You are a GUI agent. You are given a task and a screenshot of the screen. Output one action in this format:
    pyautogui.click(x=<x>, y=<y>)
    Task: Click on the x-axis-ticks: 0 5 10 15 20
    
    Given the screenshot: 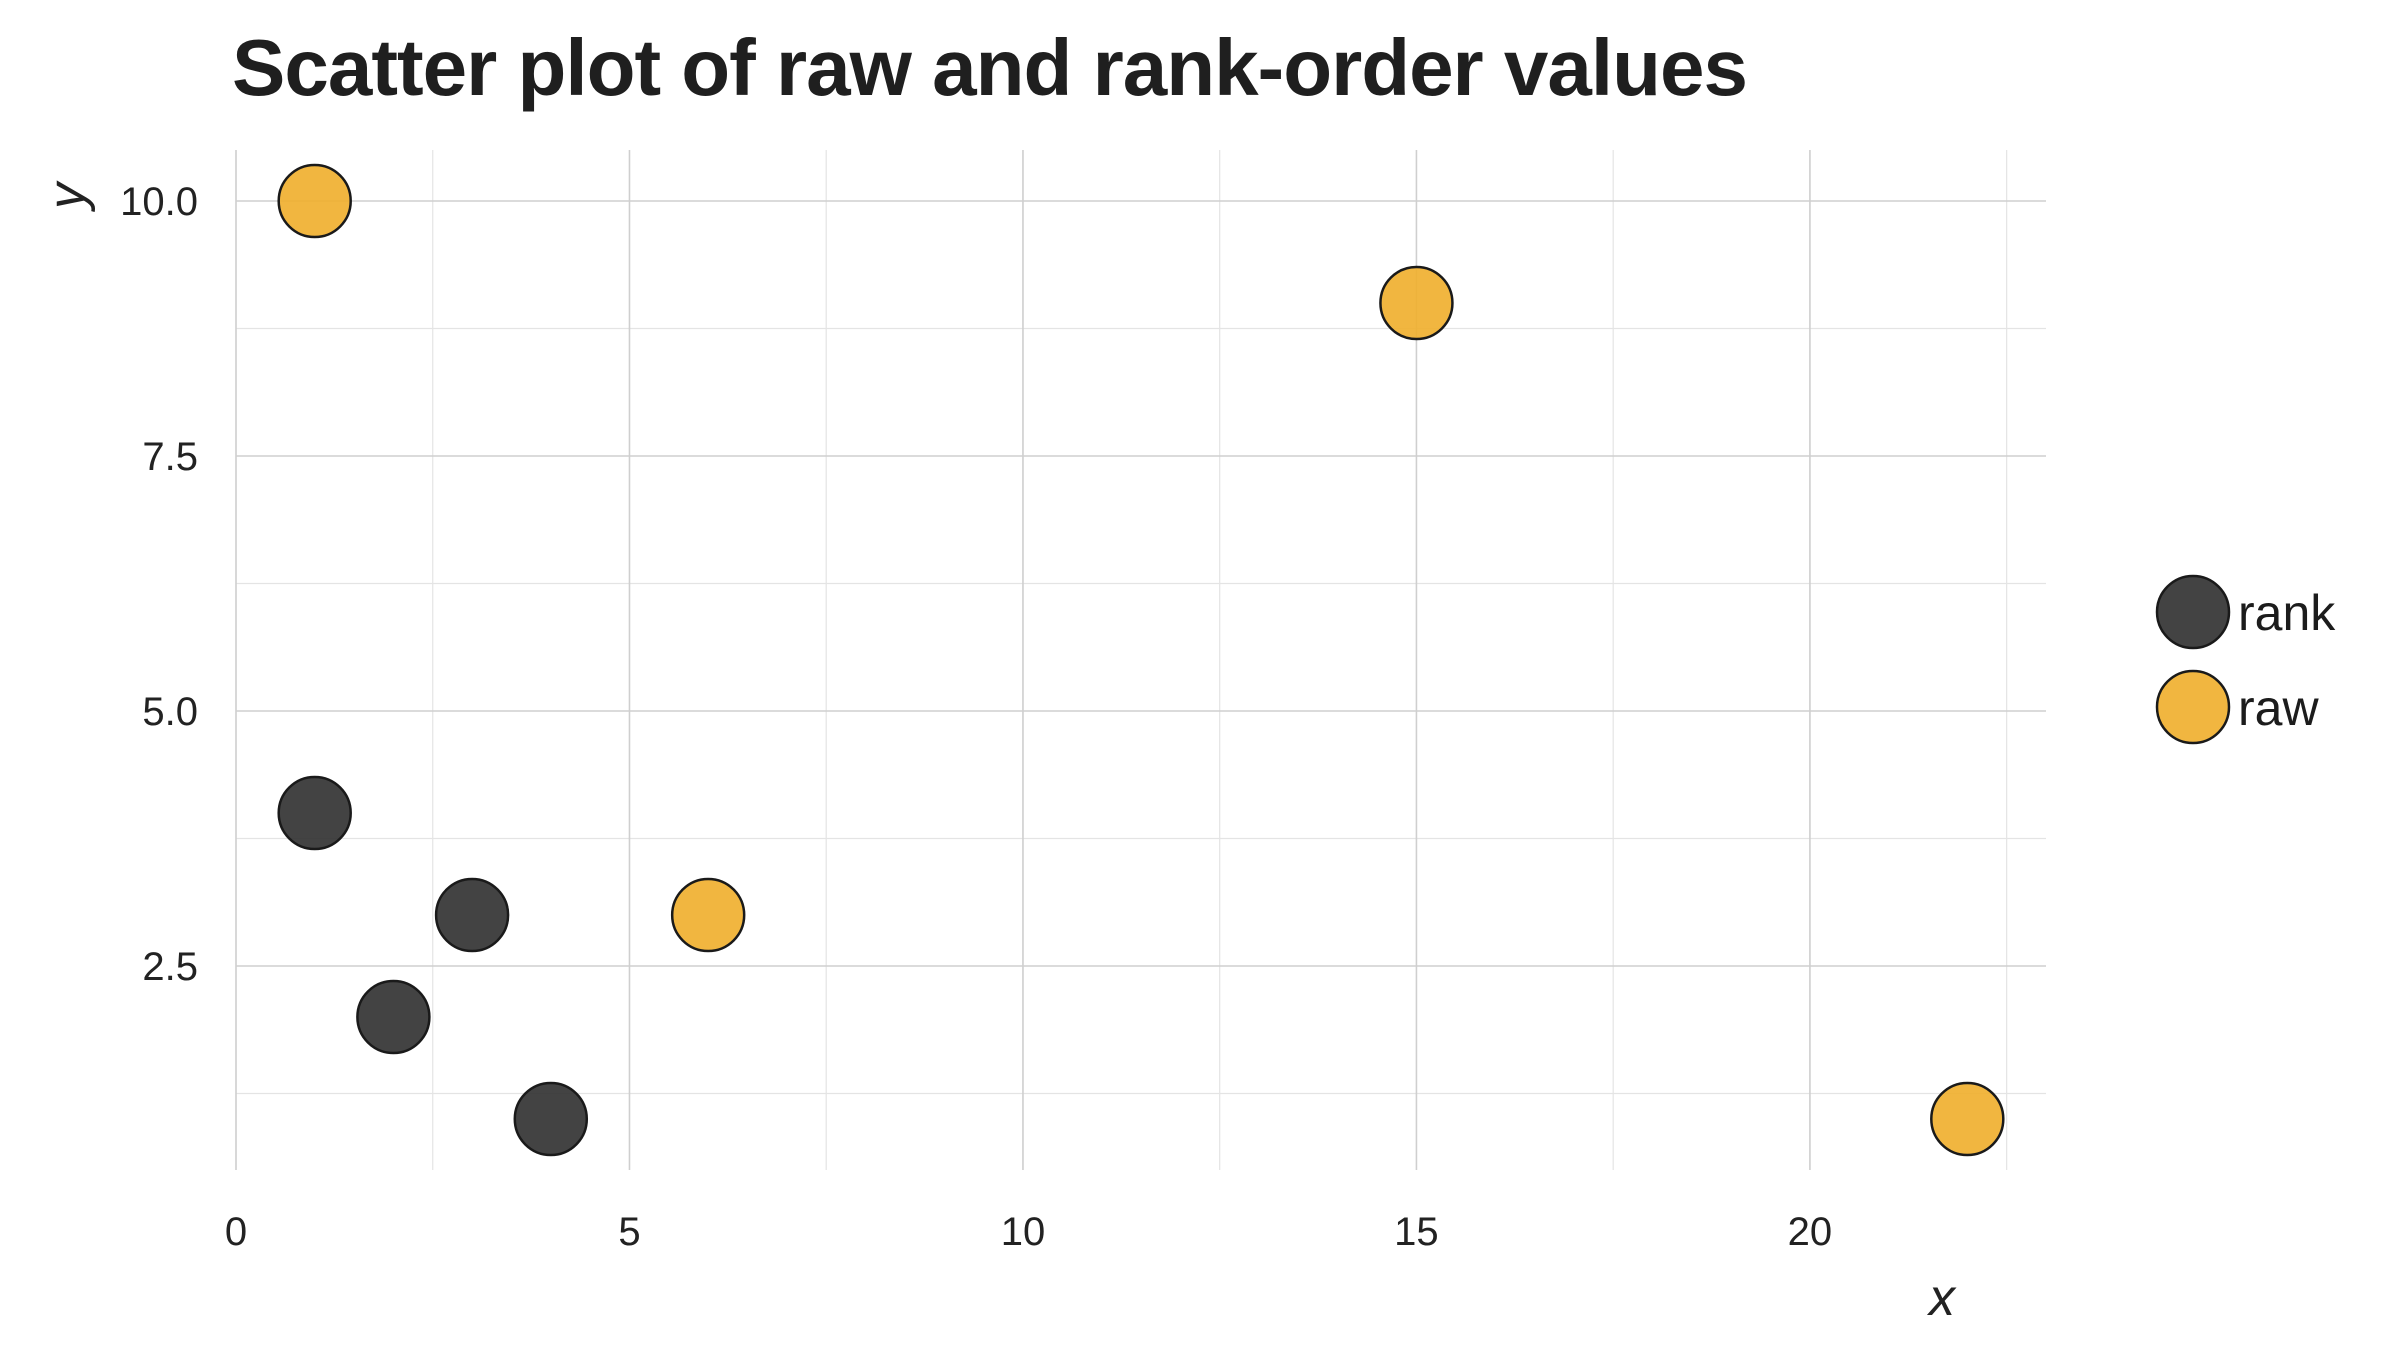 What is the action you would take?
    pyautogui.click(x=1028, y=1232)
    